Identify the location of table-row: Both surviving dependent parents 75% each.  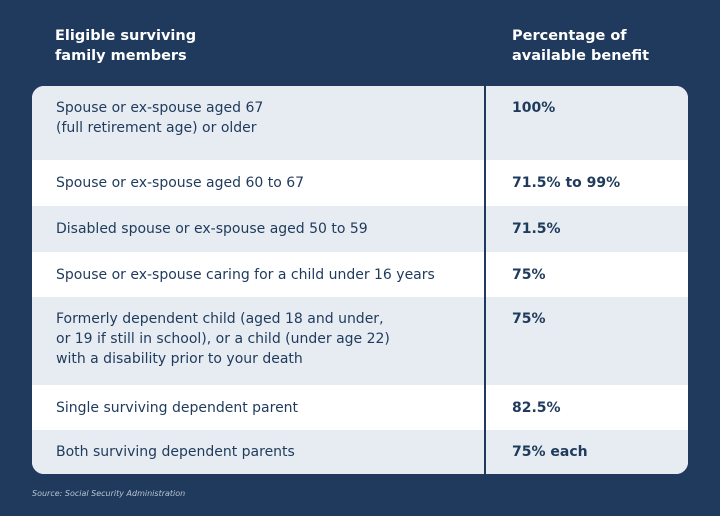
(360, 452).